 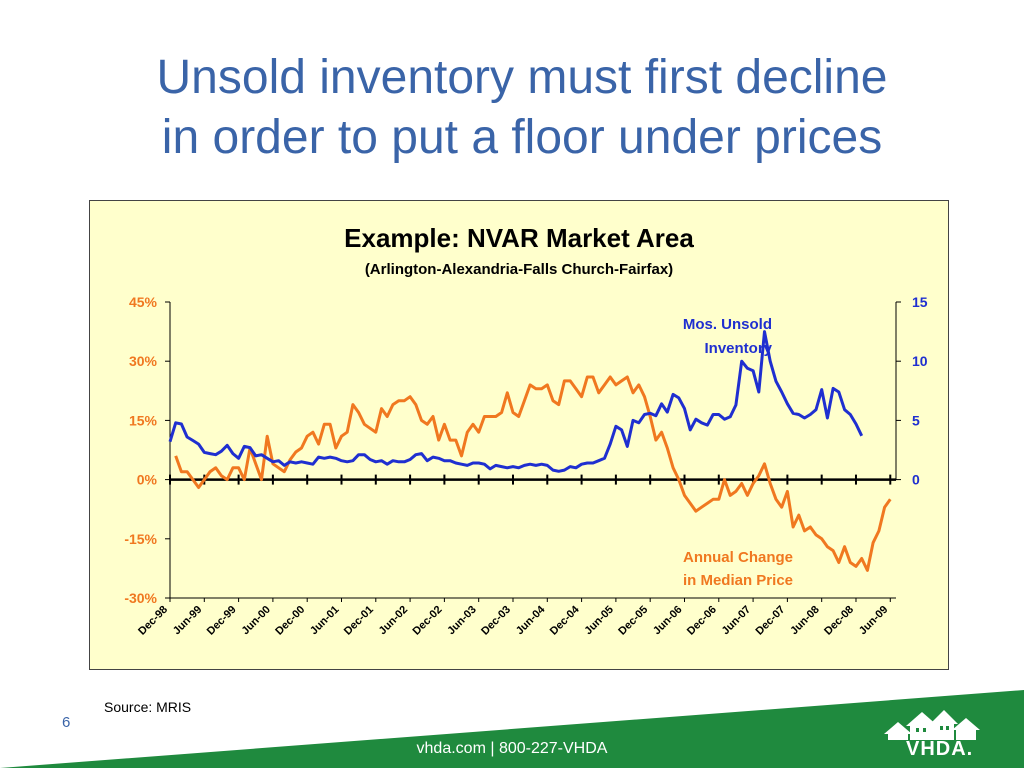 What do you see at coordinates (727, 324) in the screenshot?
I see `inventory-series-label-line-1: Mos. Unsold` at bounding box center [727, 324].